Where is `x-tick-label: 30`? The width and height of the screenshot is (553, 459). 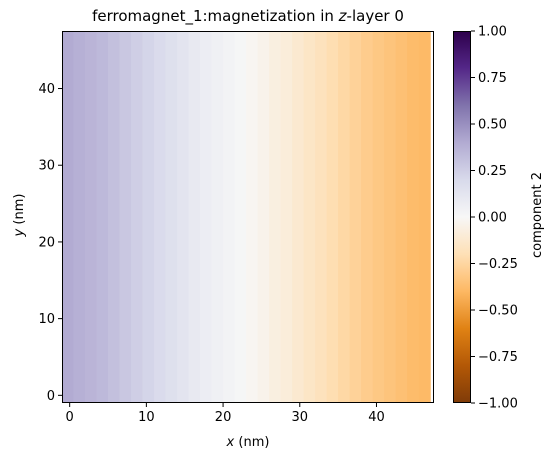 x-tick-label: 30 is located at coordinates (299, 417).